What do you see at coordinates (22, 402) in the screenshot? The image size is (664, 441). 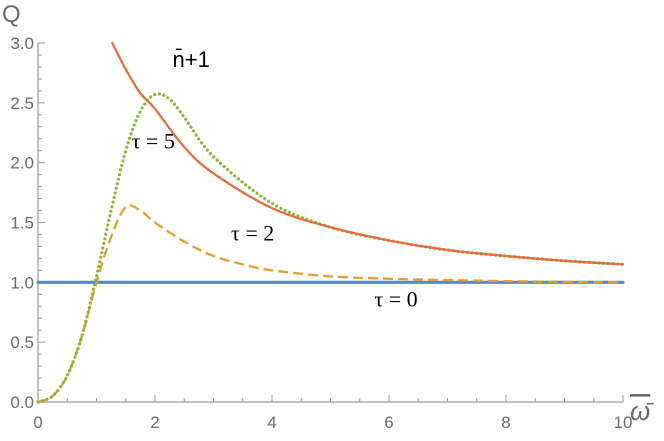 I see `y-tick-label: 0.0` at bounding box center [22, 402].